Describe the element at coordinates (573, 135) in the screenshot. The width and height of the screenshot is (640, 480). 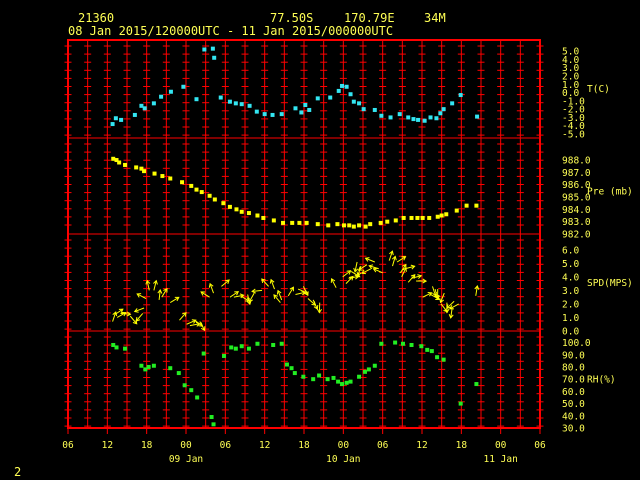
I see `y-tick-label-temp: -5.0` at that location.